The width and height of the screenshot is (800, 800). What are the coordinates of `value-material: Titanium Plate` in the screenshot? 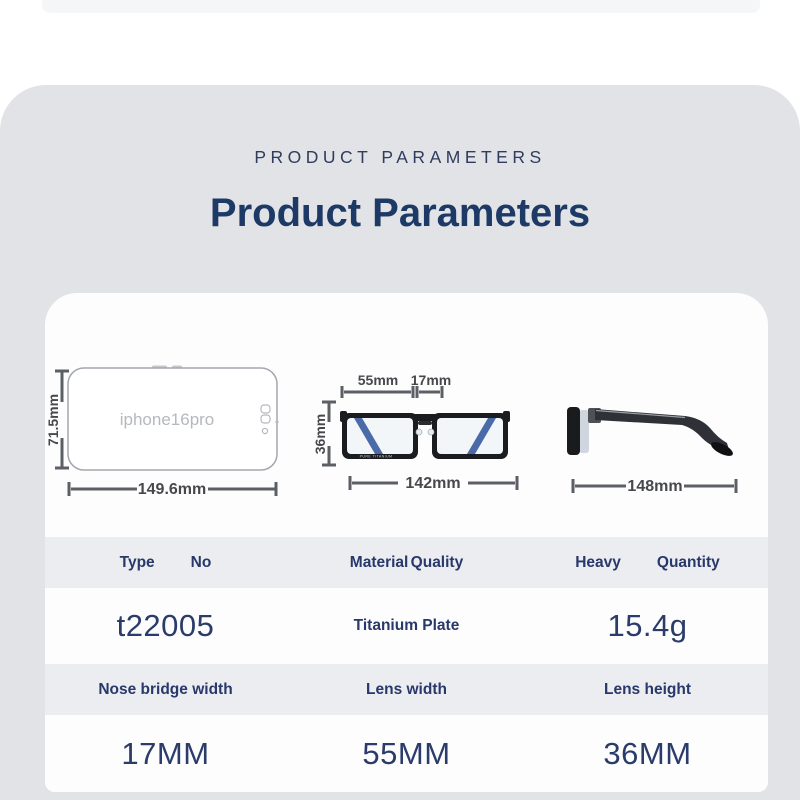 It's located at (406, 625).